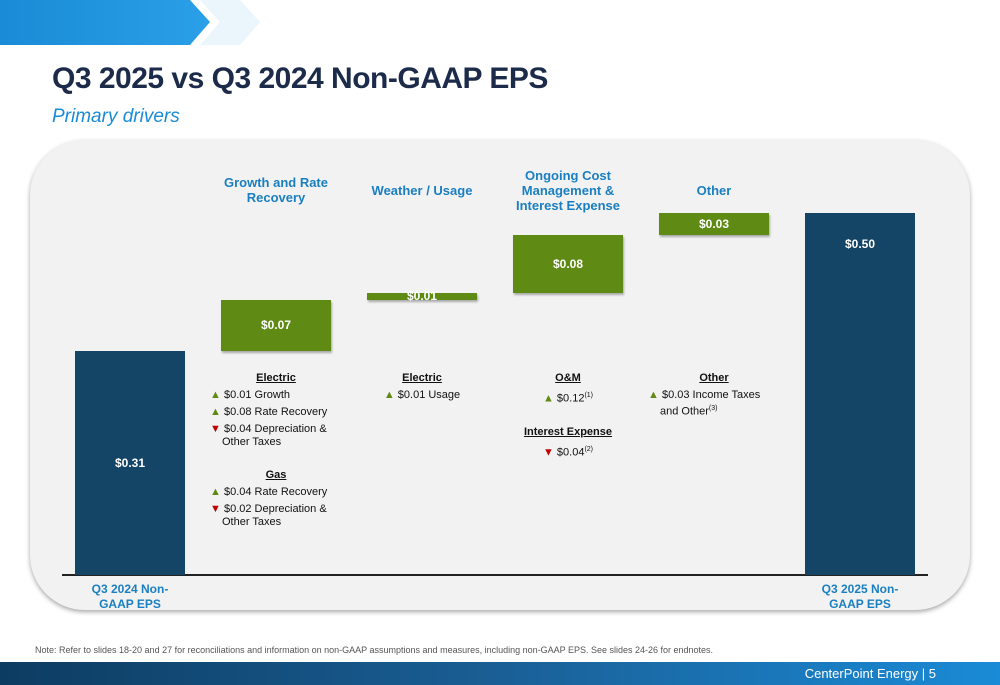  I want to click on driver-section: O&M ▲ $0.12(1), so click(568, 391).